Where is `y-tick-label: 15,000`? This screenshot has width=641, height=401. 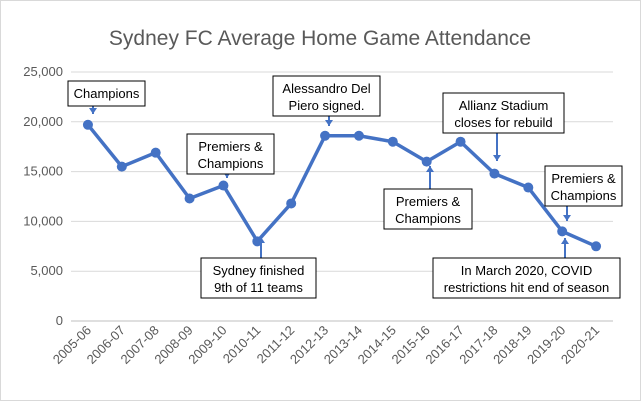 y-tick-label: 15,000 is located at coordinates (43, 171).